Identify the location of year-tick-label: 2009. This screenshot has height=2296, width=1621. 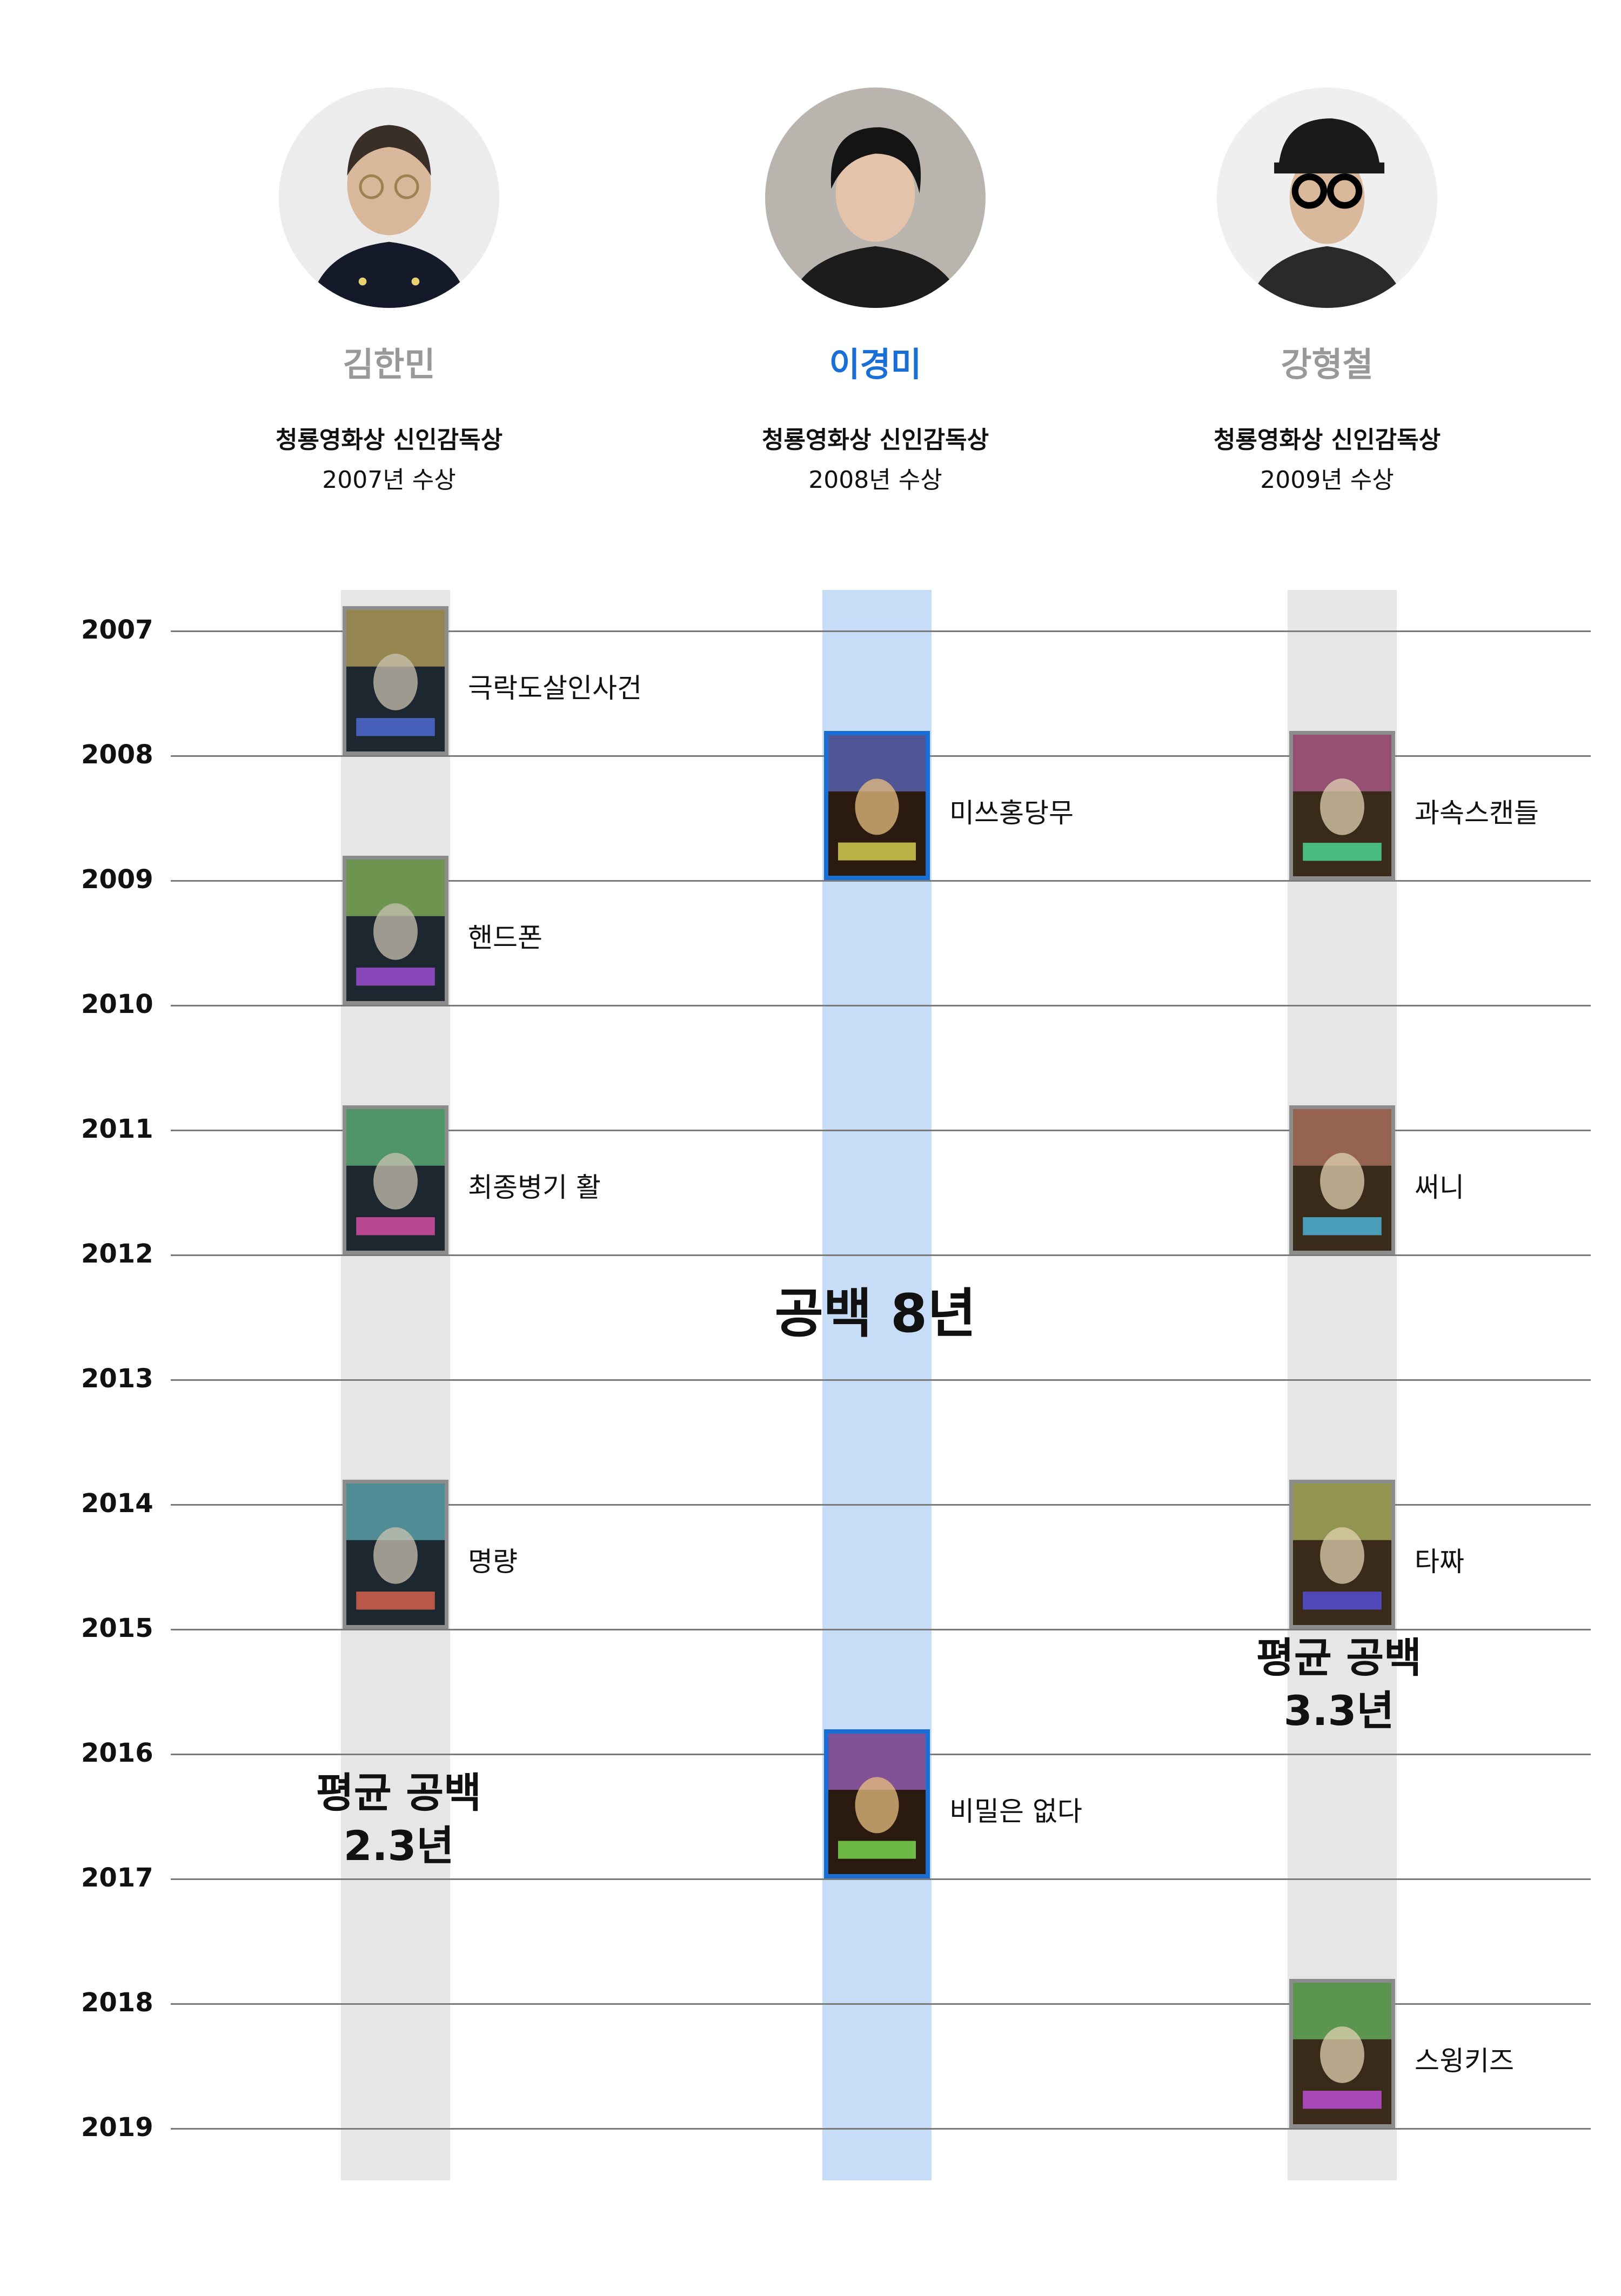
(117, 879).